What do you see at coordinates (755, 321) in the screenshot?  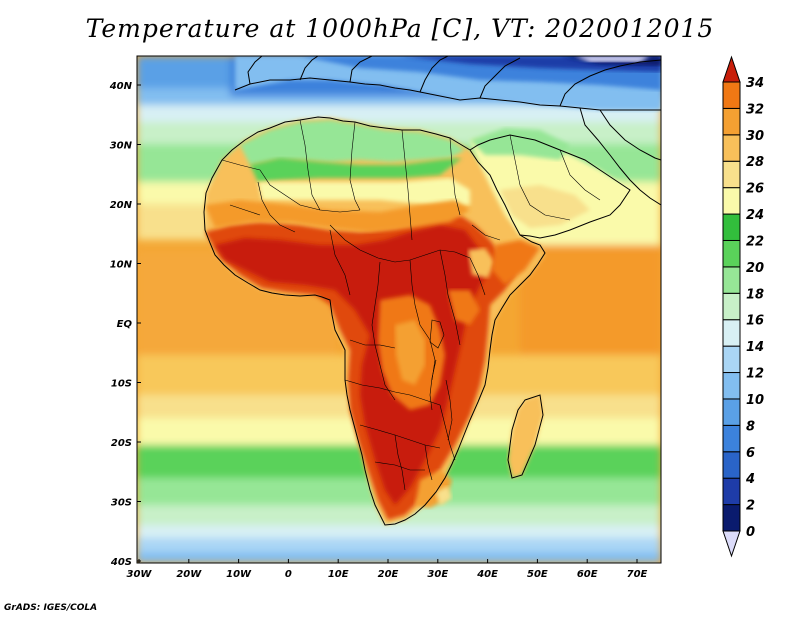 I see `colorbar-label: 16` at bounding box center [755, 321].